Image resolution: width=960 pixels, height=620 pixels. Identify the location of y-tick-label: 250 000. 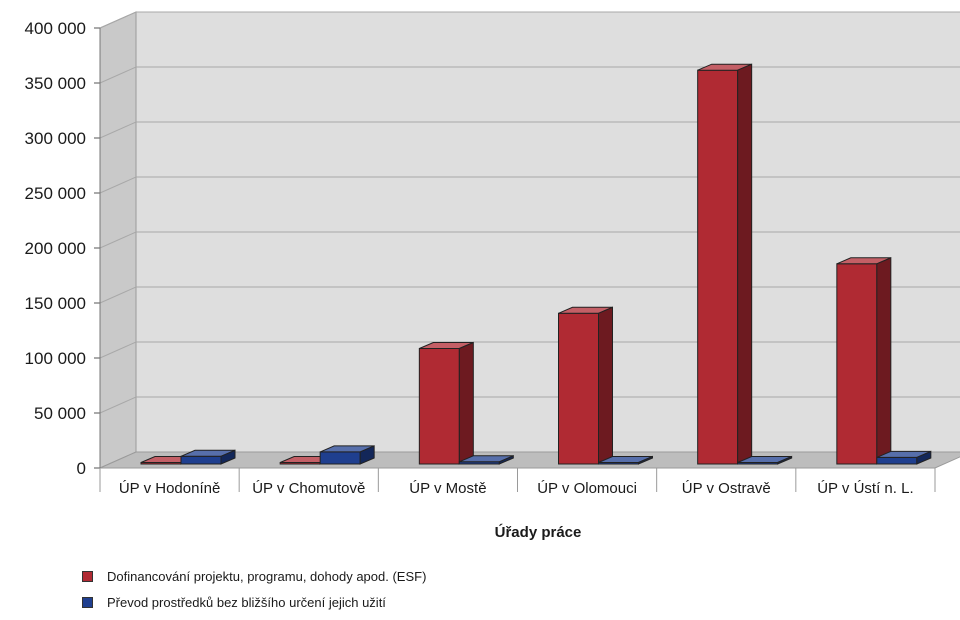
(55, 193).